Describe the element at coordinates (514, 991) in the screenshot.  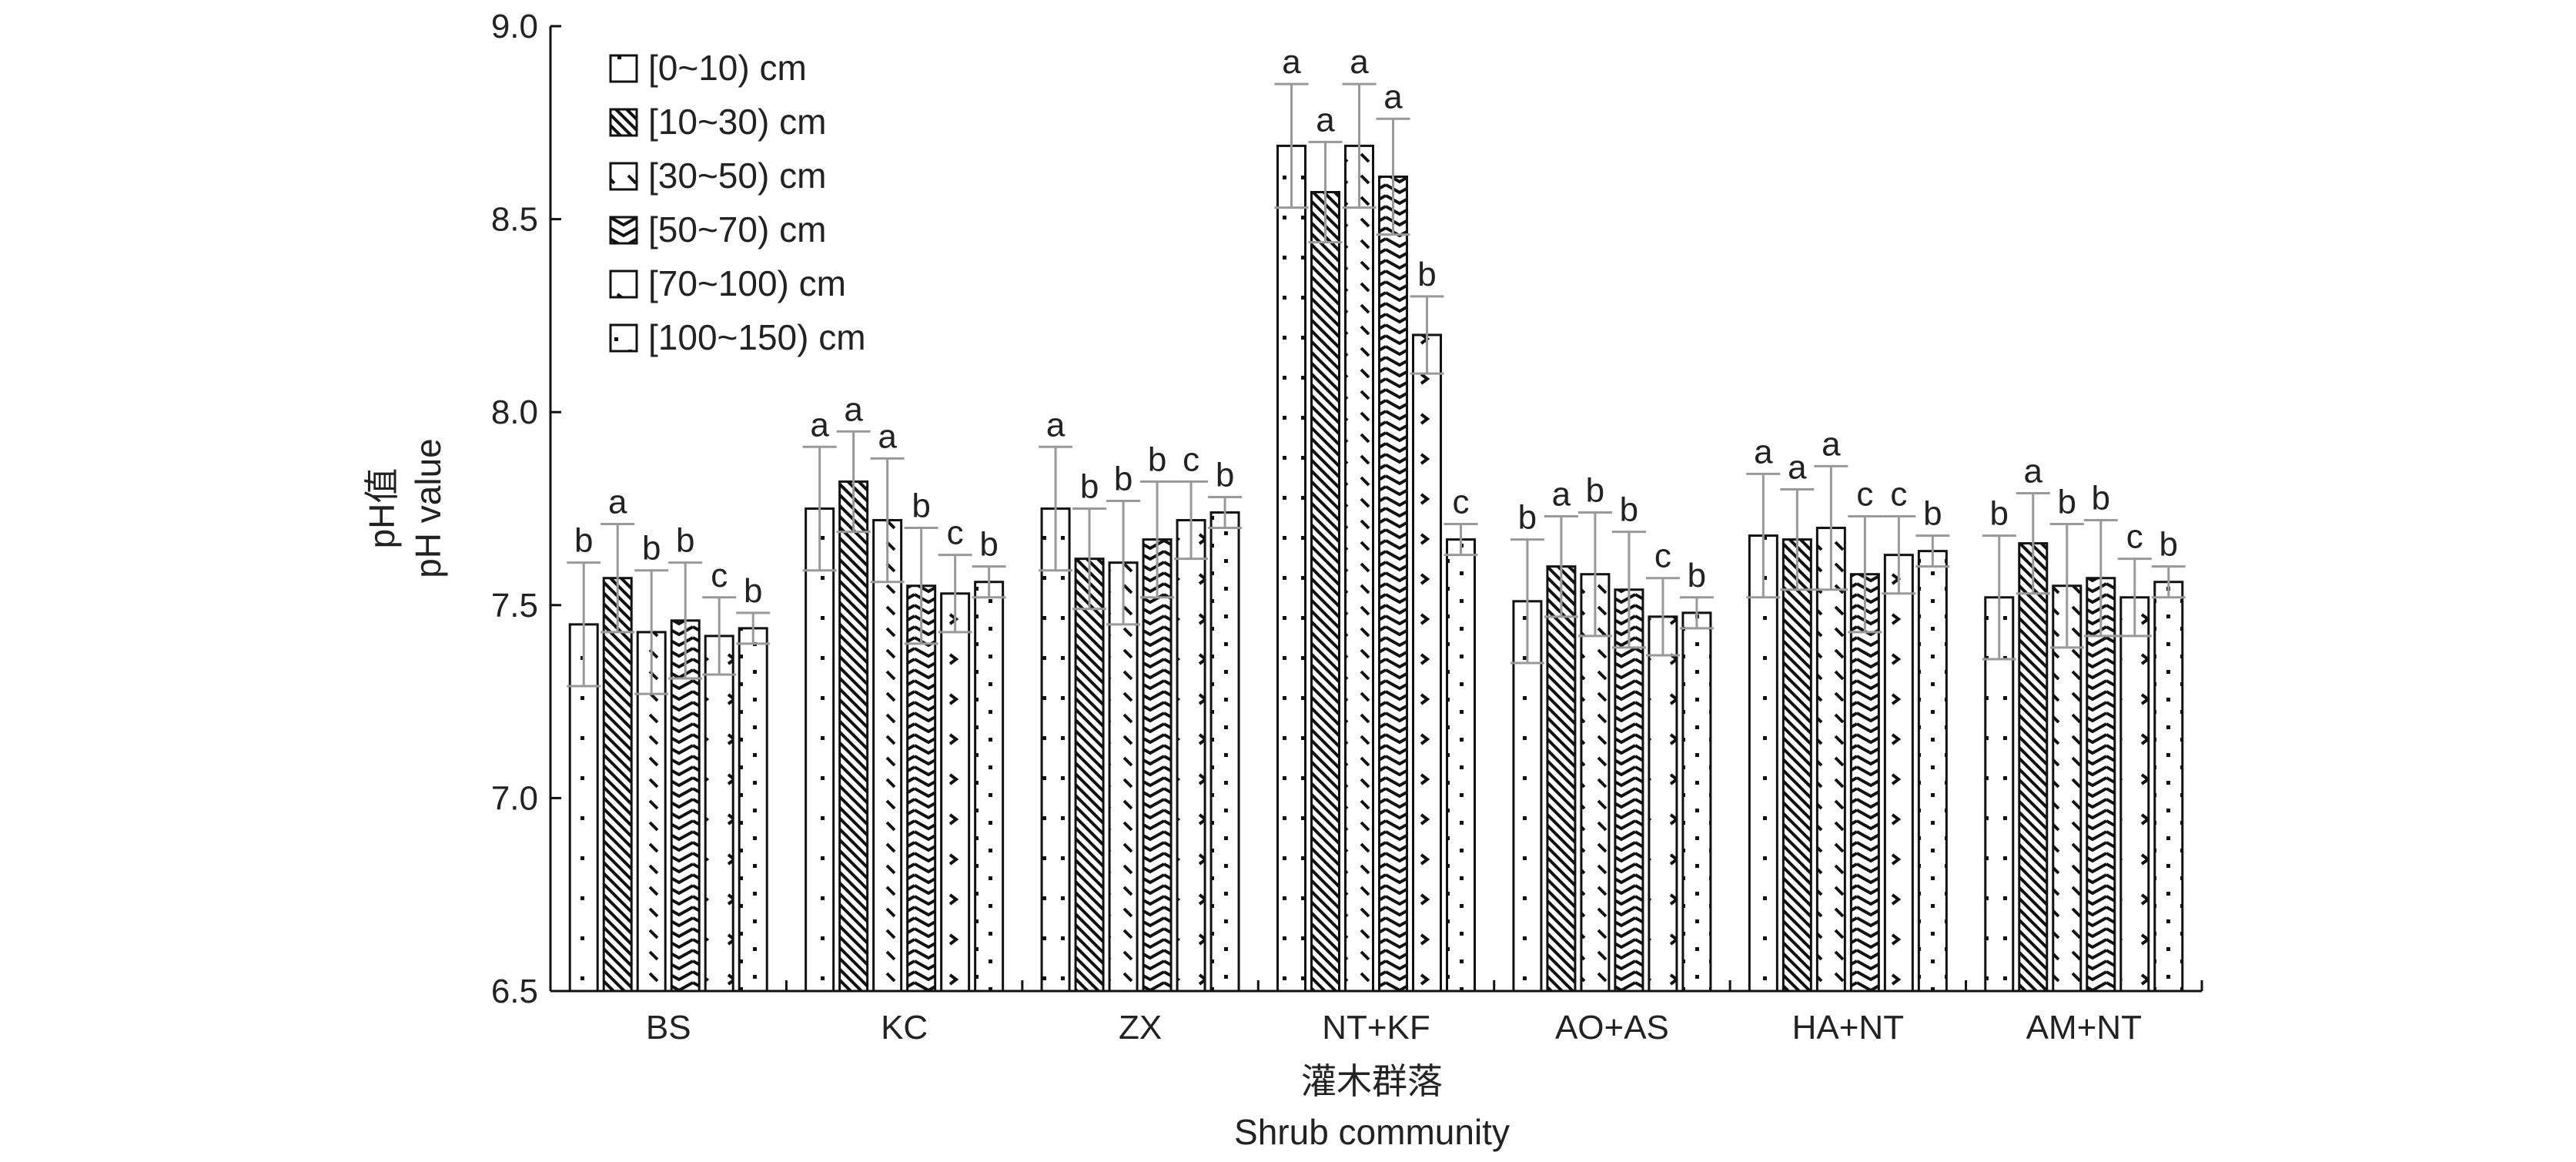
I see `y-tick-label: 6.5` at that location.